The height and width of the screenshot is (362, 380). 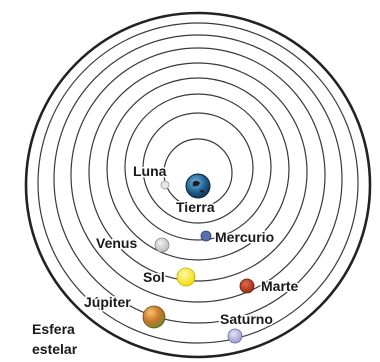 What do you see at coordinates (53, 329) in the screenshot?
I see `label-esfera-line1: Esfera` at bounding box center [53, 329].